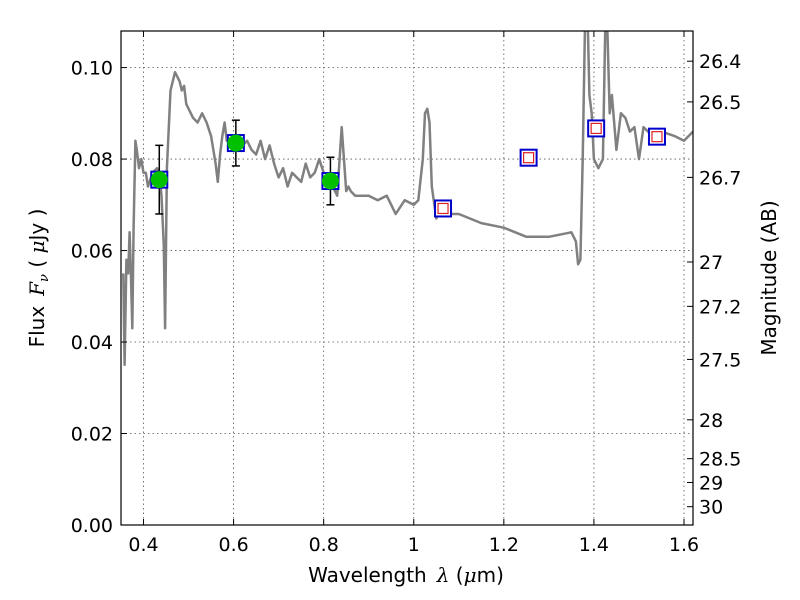  I want to click on y-right-tick-label: 30, so click(711, 508).